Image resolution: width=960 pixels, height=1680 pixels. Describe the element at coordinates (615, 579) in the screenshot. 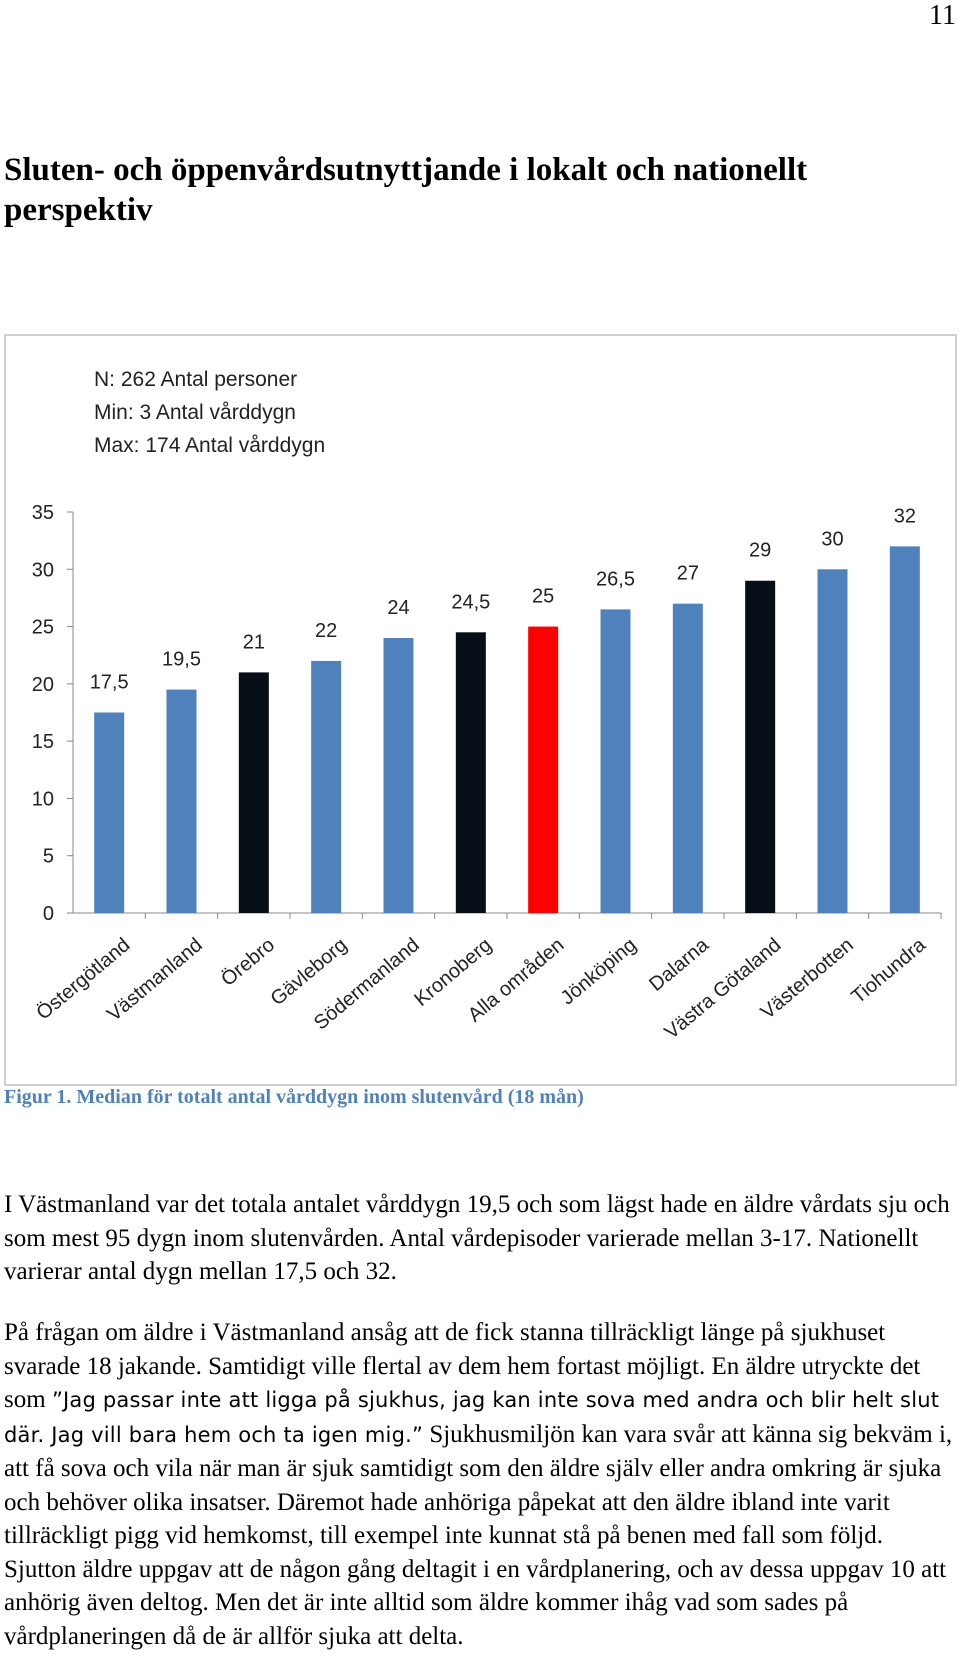

I see `value-label: 26,5` at that location.